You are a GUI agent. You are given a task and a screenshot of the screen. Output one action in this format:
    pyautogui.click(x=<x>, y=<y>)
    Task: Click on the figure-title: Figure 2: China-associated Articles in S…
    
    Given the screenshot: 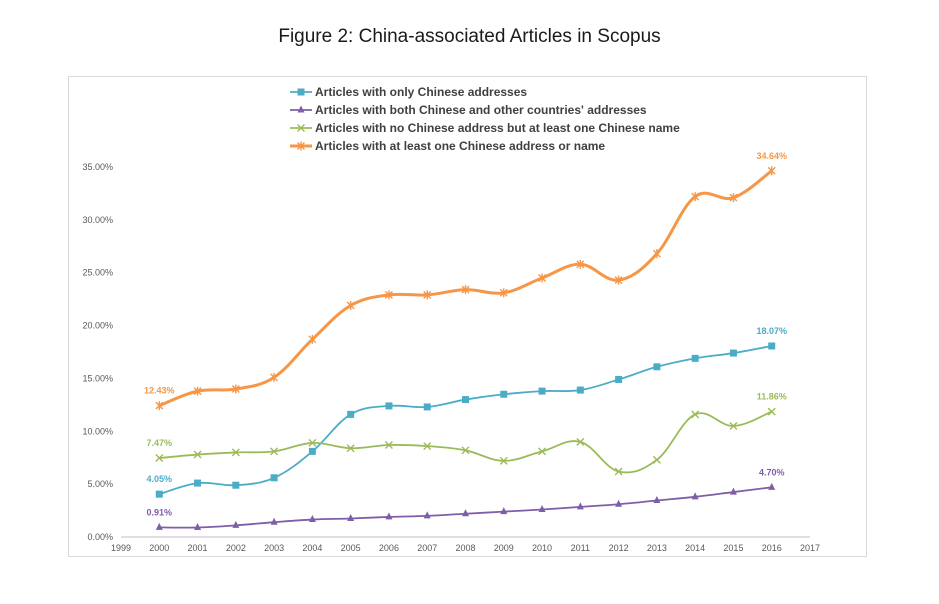 What is the action you would take?
    pyautogui.click(x=469, y=36)
    